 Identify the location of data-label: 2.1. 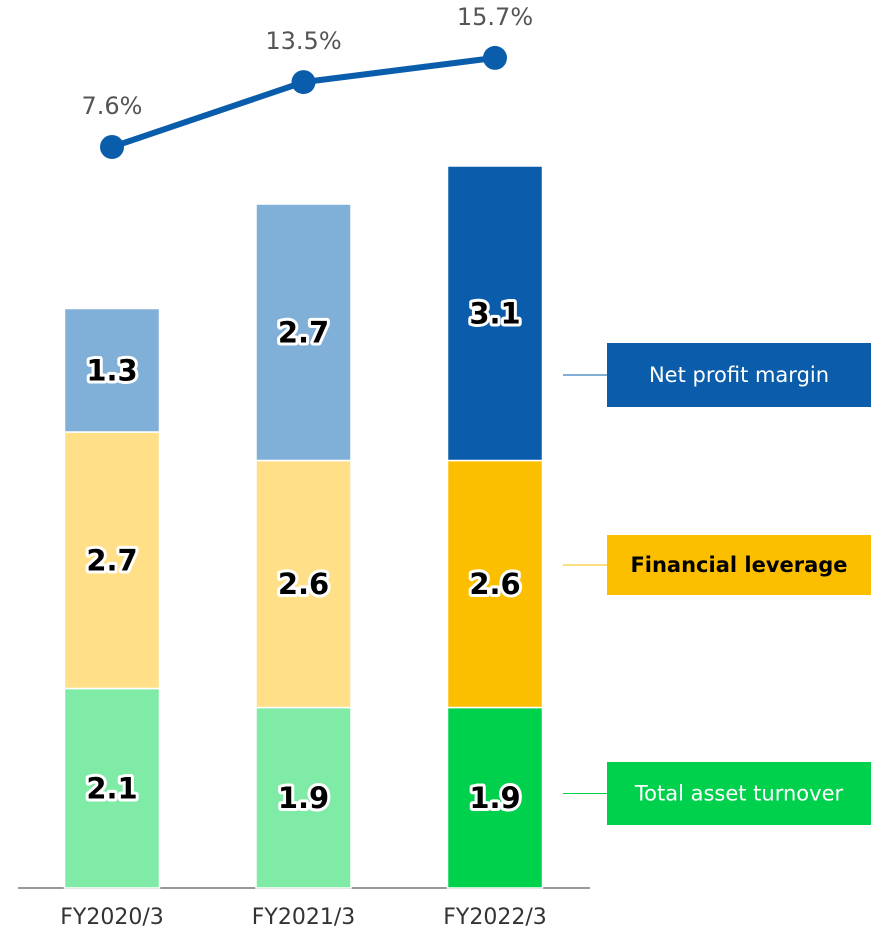
(111, 788).